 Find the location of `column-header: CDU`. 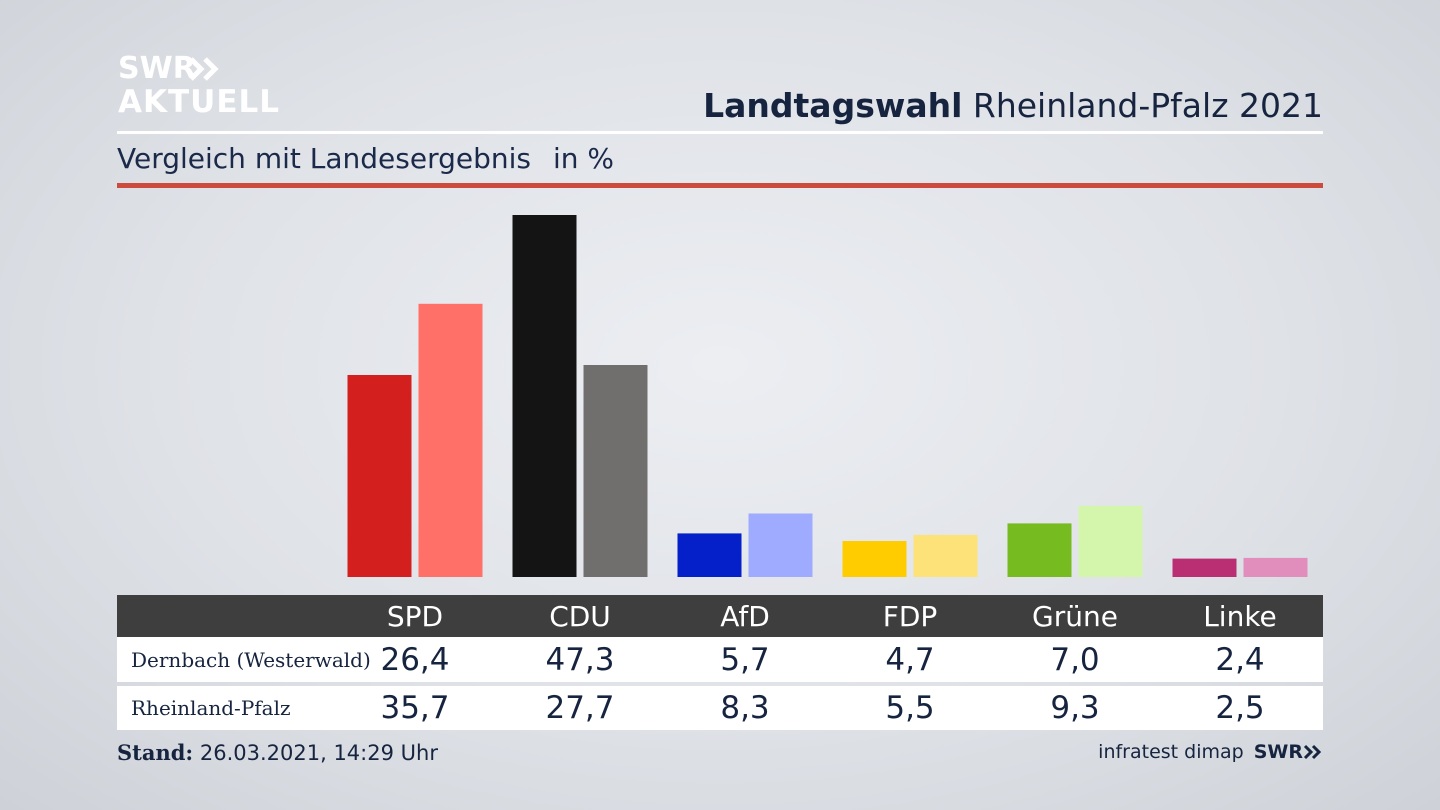

column-header: CDU is located at coordinates (580, 616).